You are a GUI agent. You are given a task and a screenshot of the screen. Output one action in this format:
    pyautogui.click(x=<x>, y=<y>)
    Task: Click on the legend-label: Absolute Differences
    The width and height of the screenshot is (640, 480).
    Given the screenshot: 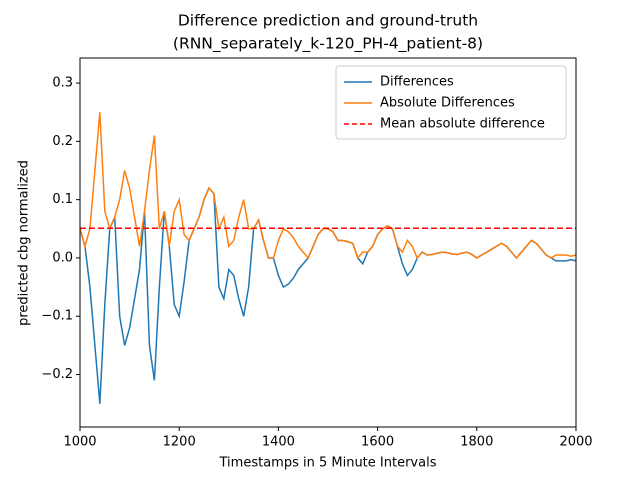 What is the action you would take?
    pyautogui.click(x=447, y=103)
    